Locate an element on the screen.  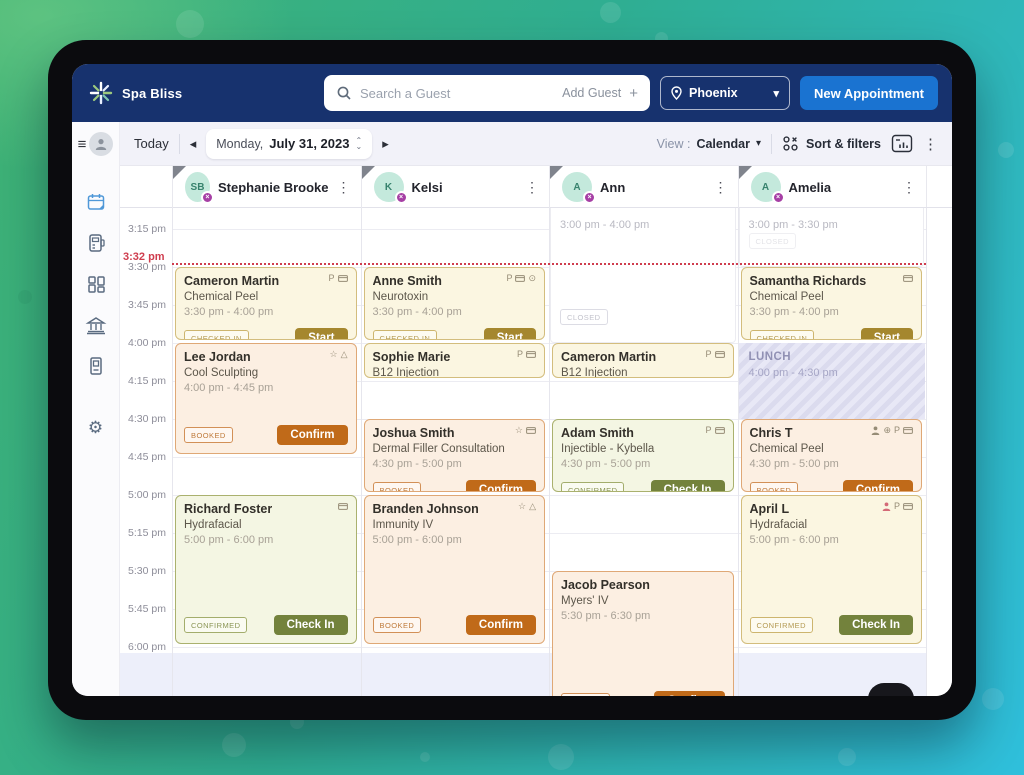
sidebar-item-pos is located at coordinates (96, 243).